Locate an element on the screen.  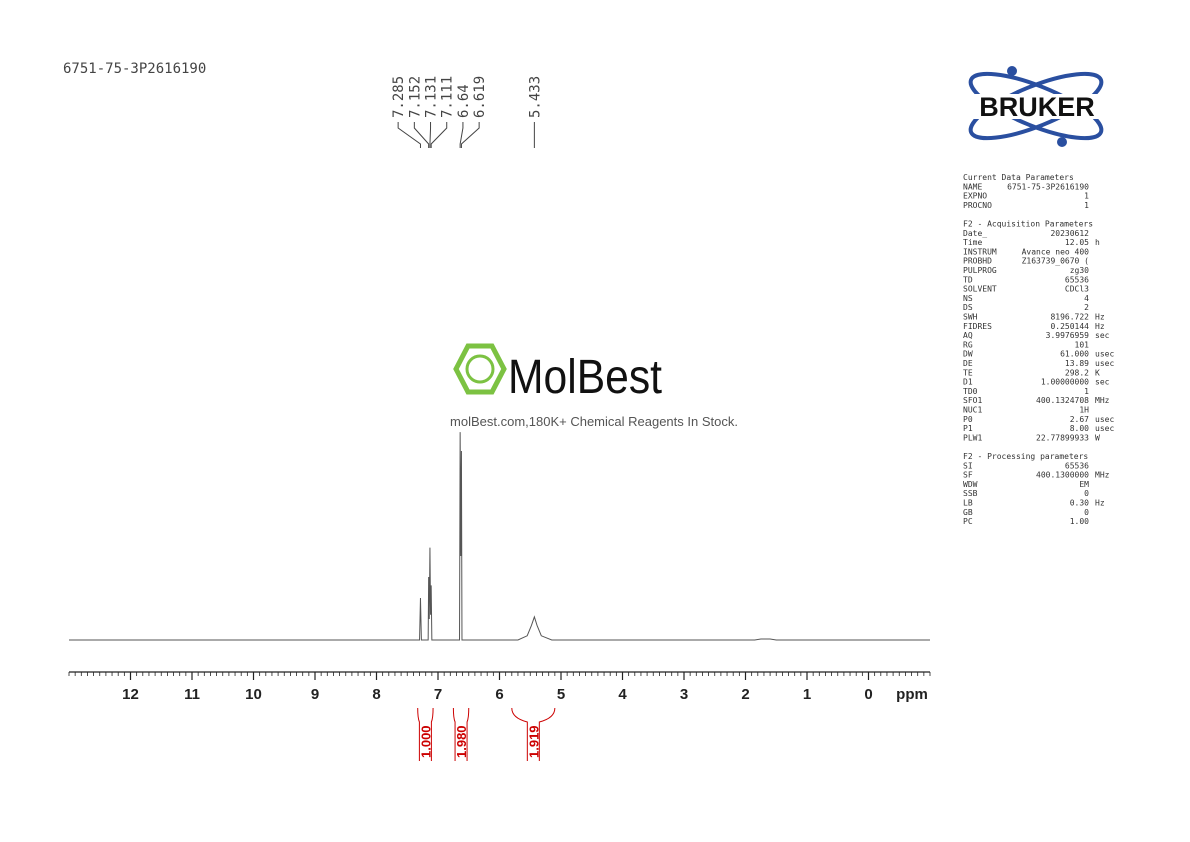
parameter-unit: W is located at coordinates (1097, 437).